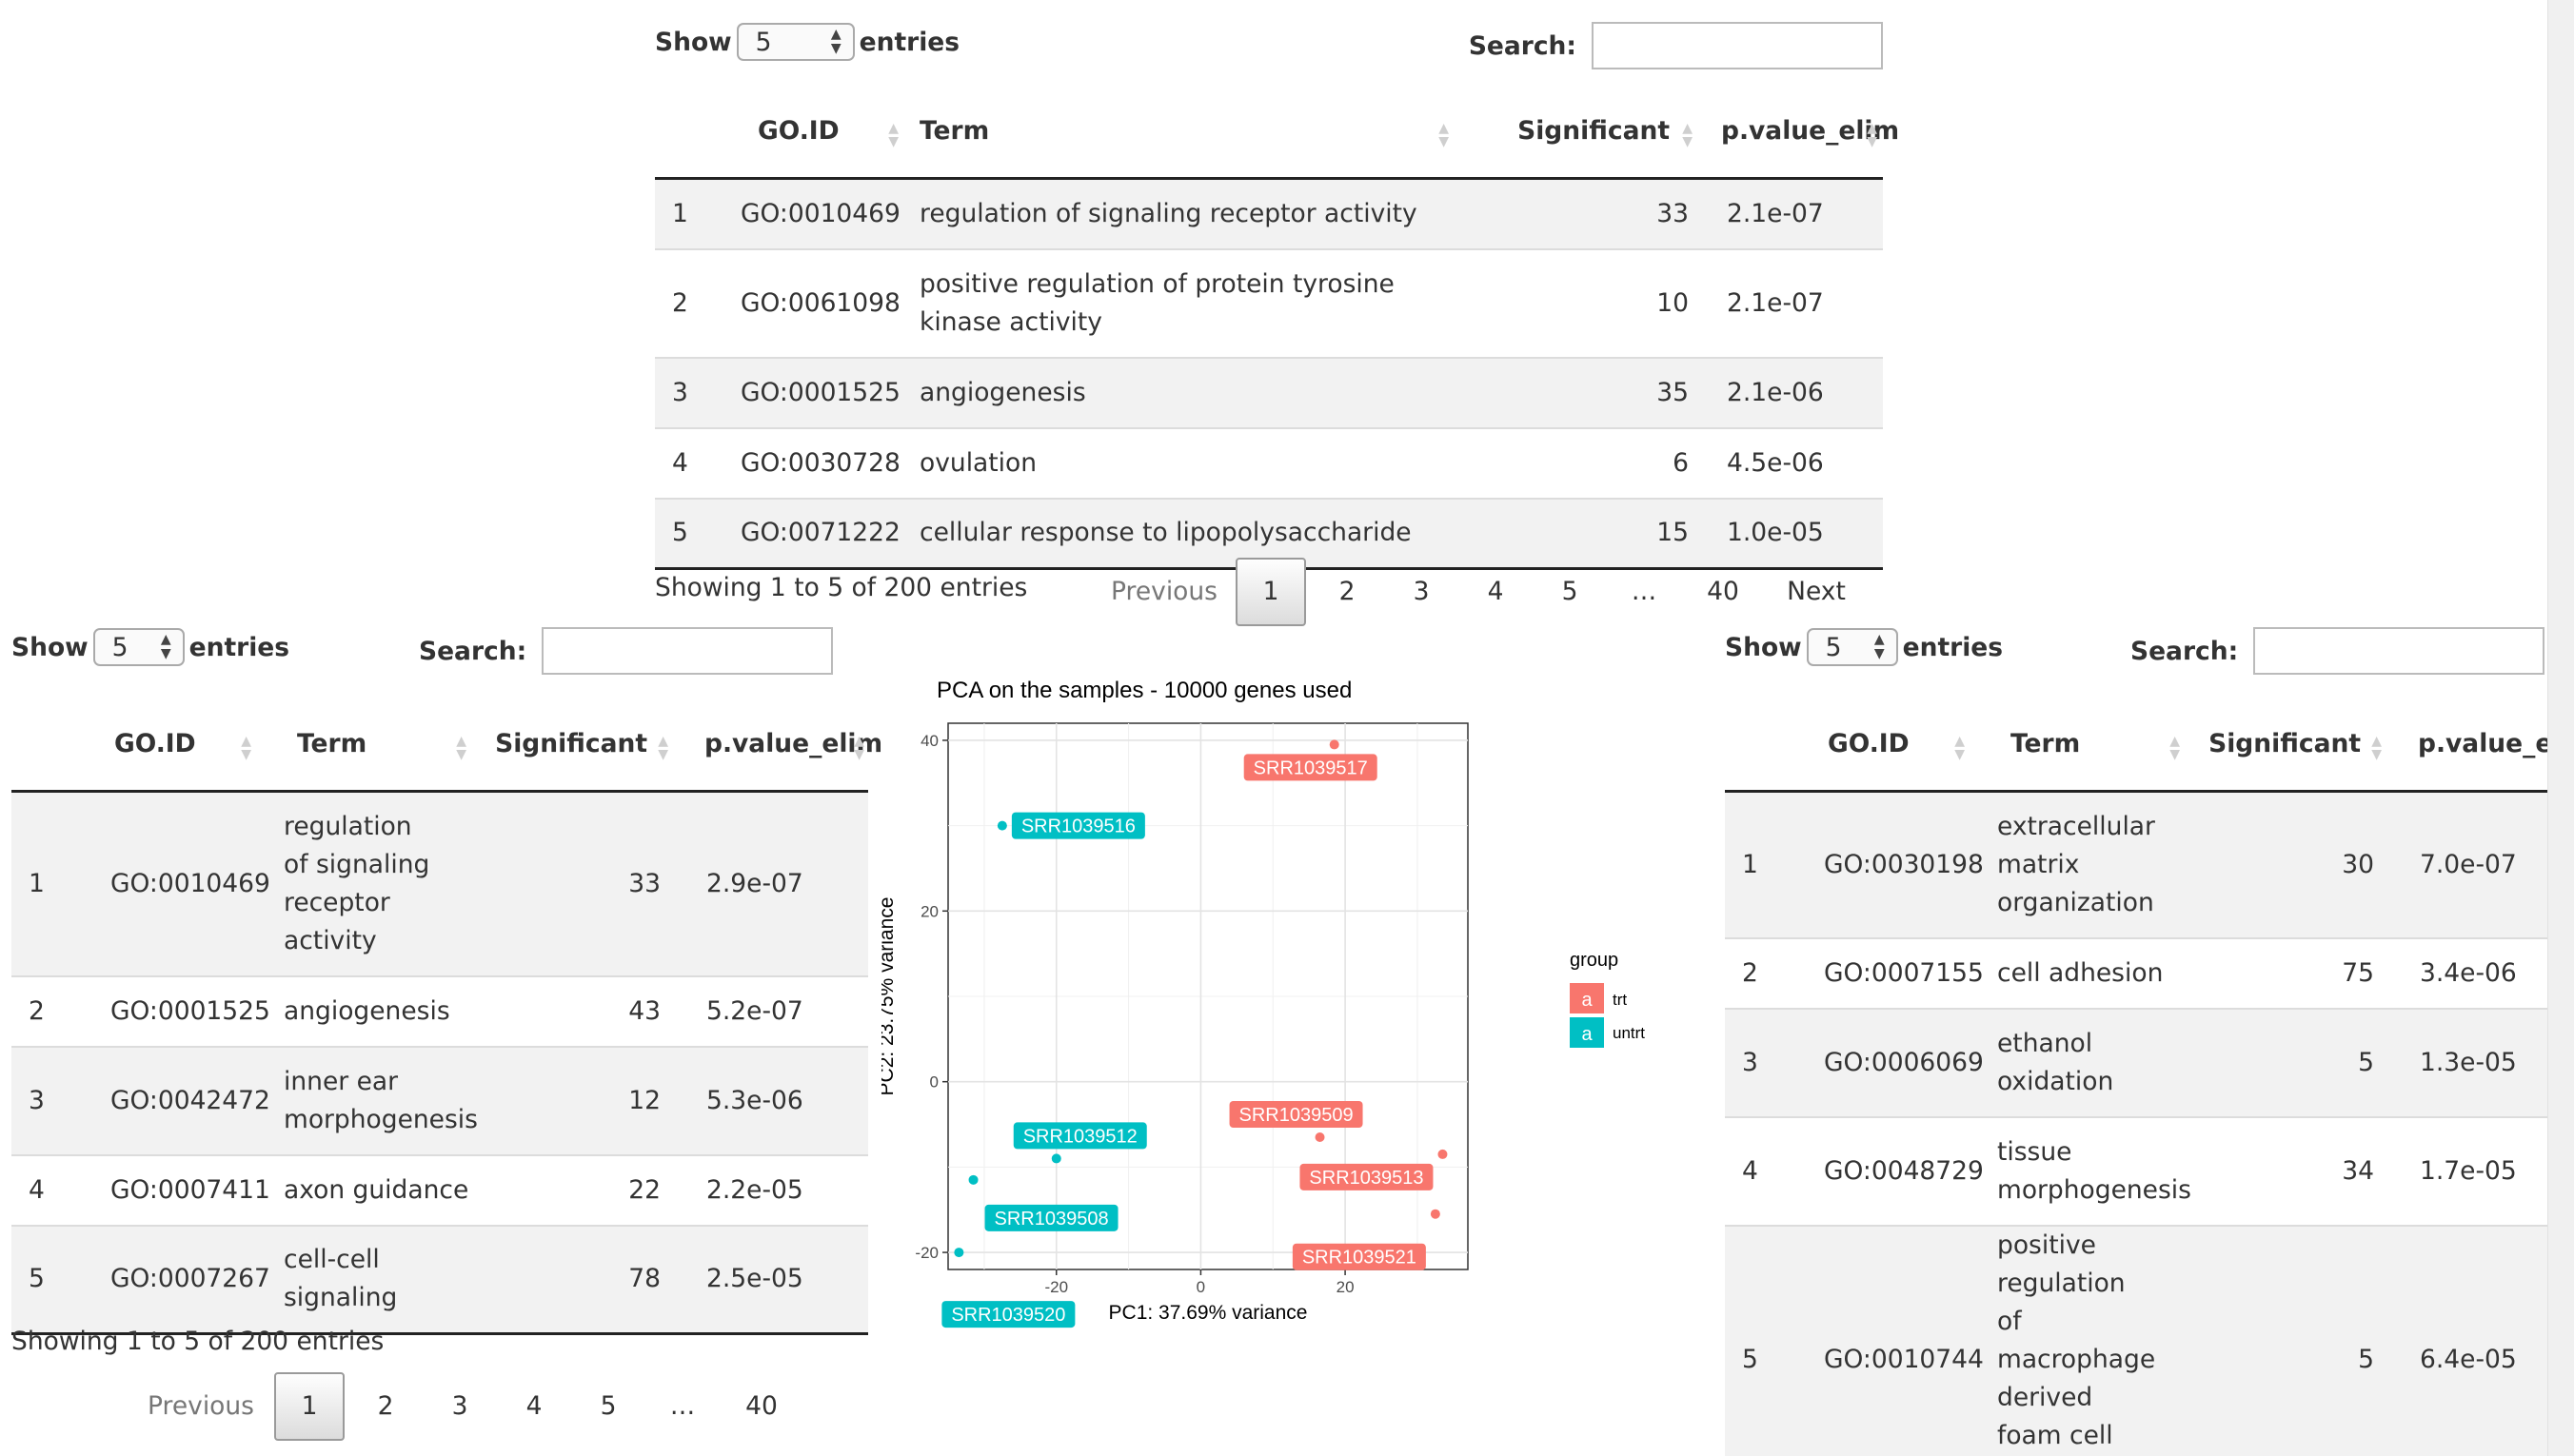 This screenshot has width=2574, height=1456. I want to click on significant-cell: 35, so click(1581, 392).